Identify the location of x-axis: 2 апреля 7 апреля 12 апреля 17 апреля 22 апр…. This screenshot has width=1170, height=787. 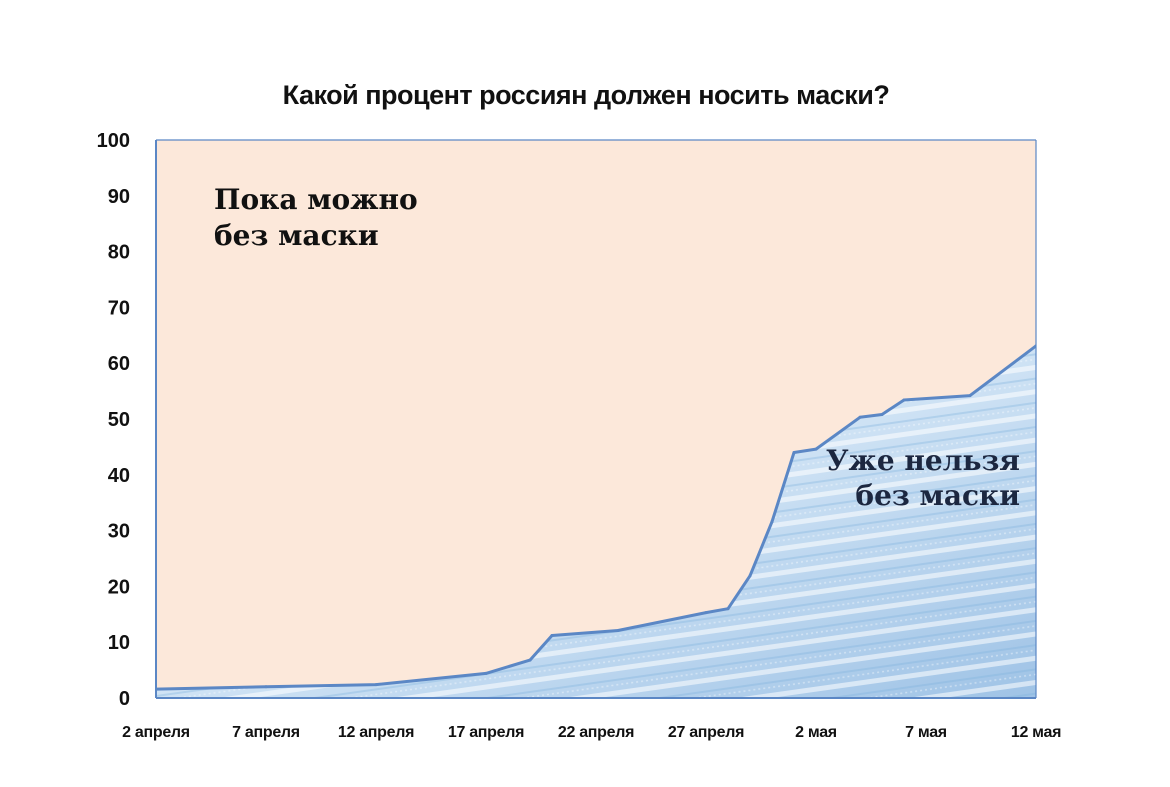
(591, 732).